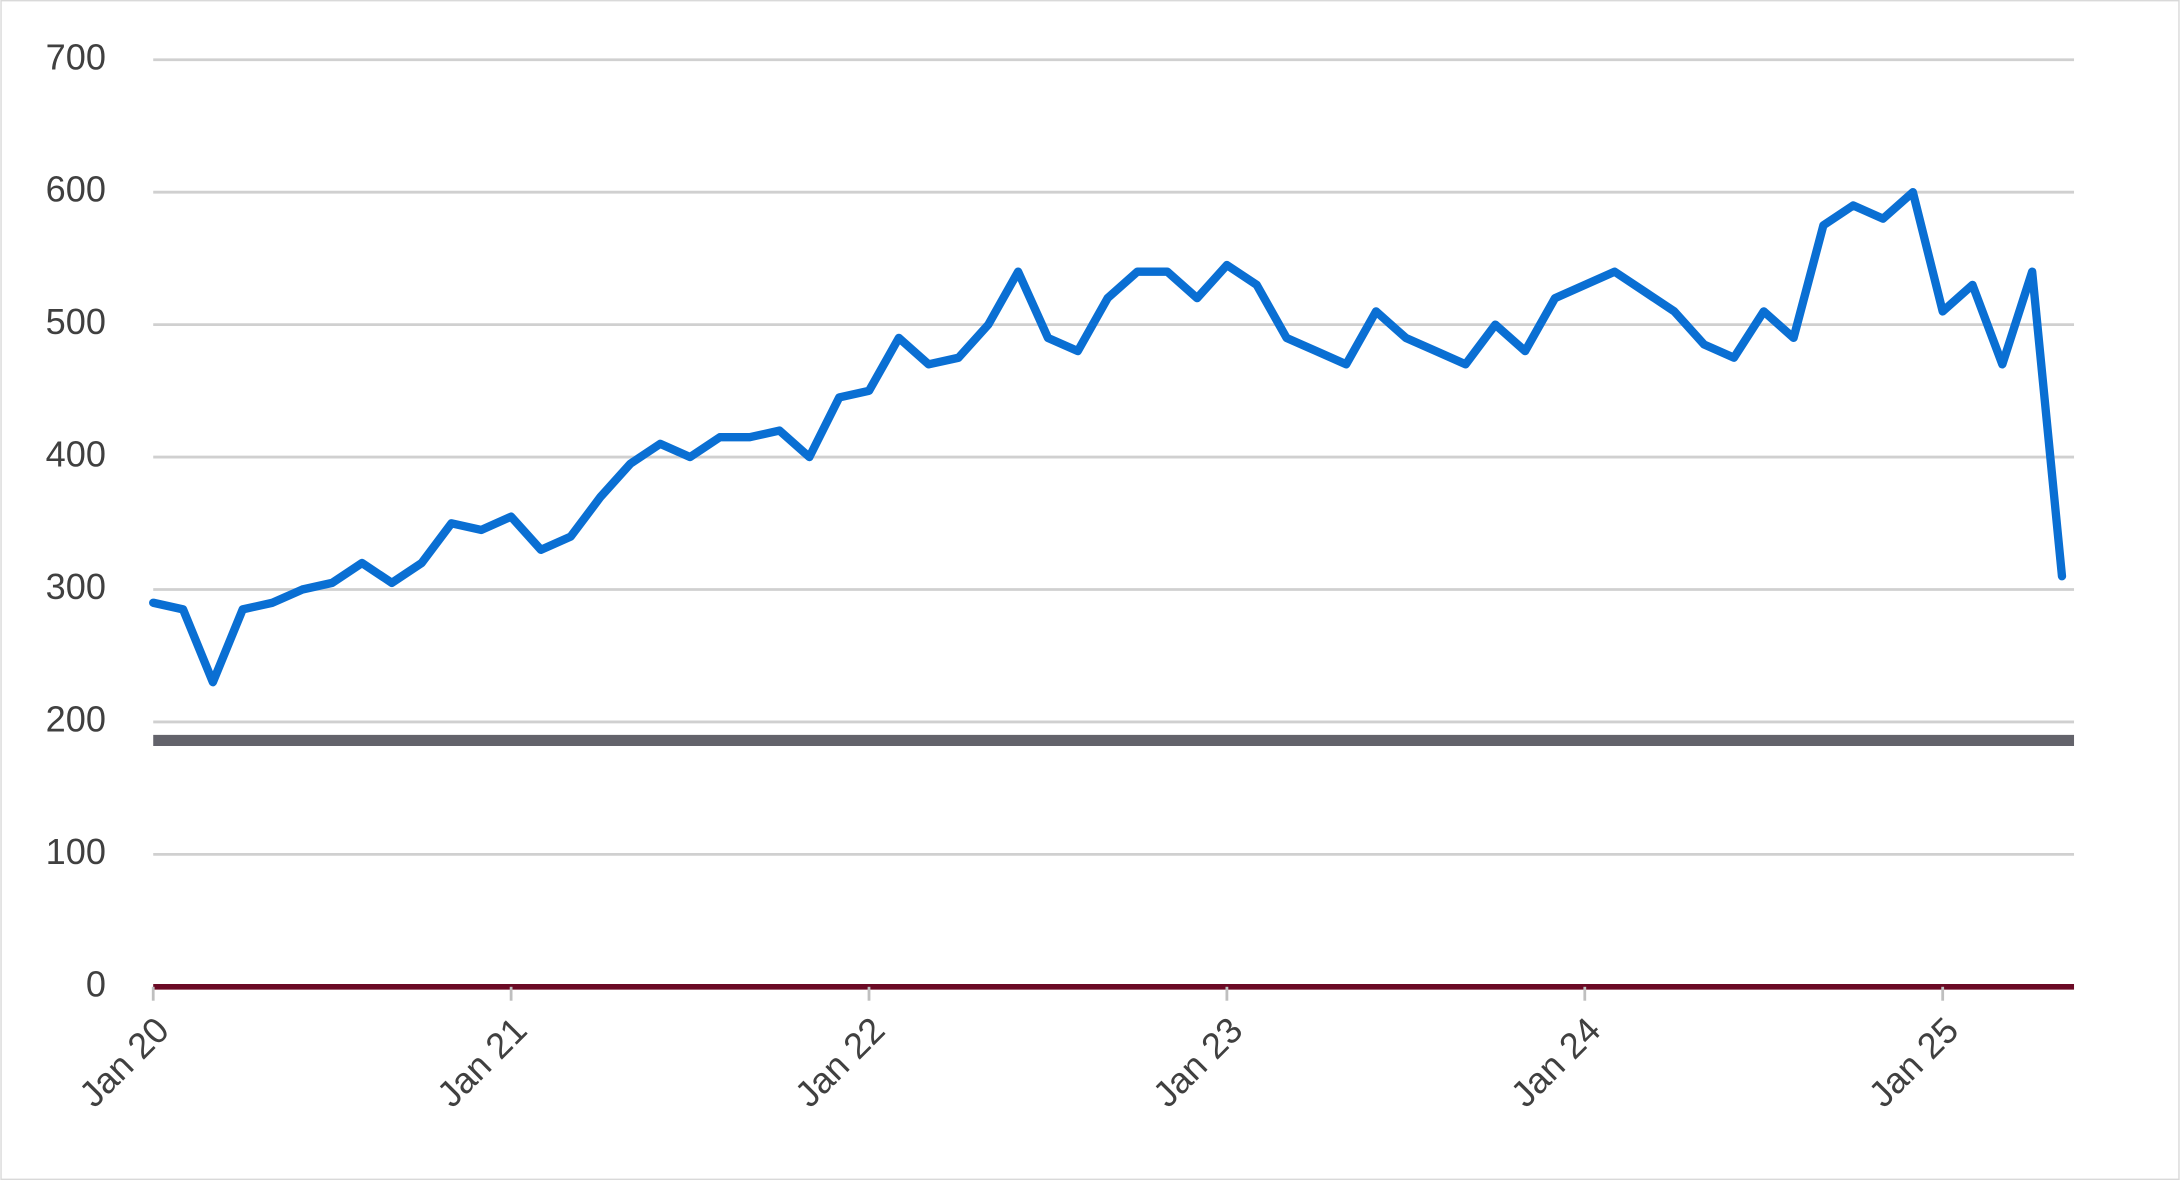 This screenshot has height=1180, width=2180. I want to click on y-tick-label: 400, so click(76, 454).